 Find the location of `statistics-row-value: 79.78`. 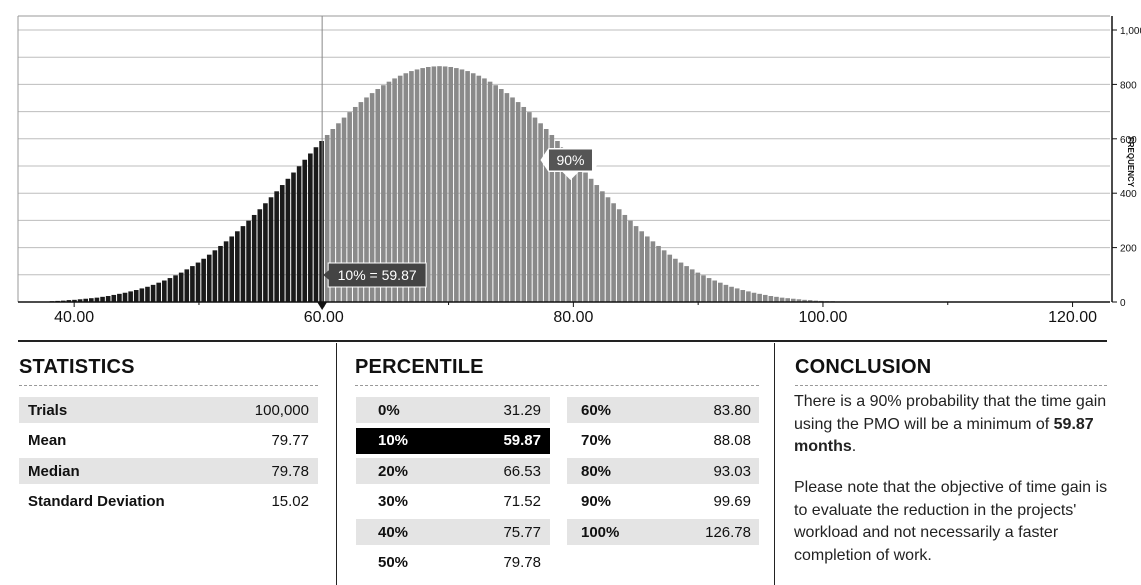

statistics-row-value: 79.78 is located at coordinates (290, 471).